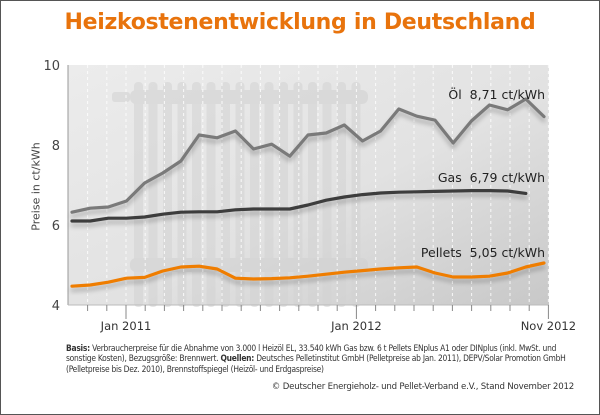 The width and height of the screenshot is (600, 415). I want to click on x-tick-label: Jan 2012, so click(356, 326).